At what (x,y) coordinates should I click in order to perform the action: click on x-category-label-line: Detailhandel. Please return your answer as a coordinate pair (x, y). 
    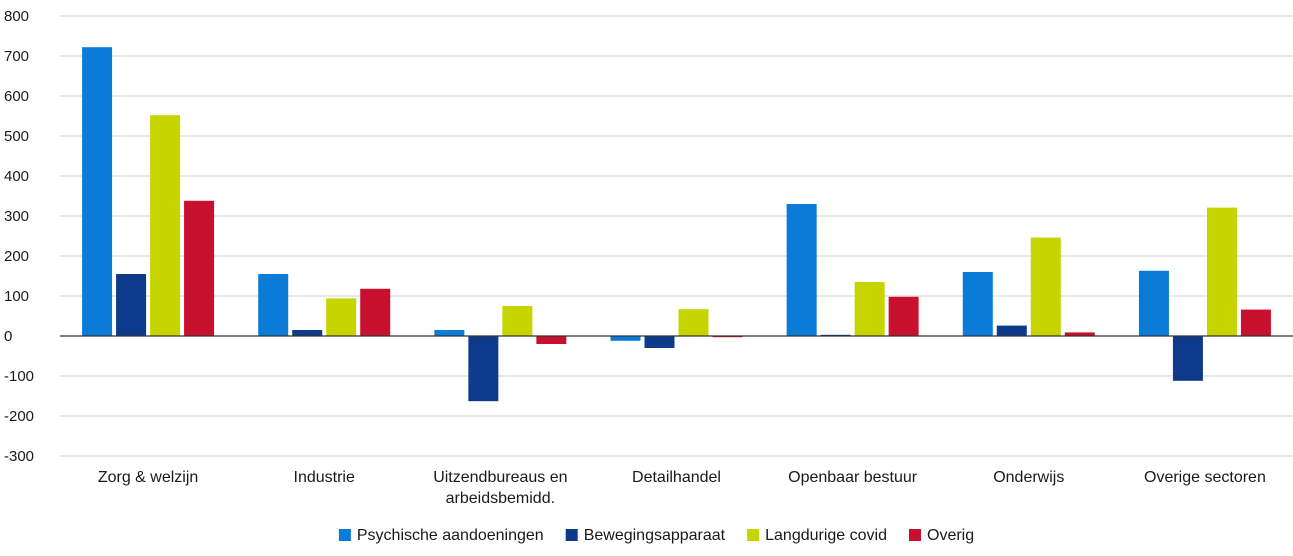
    Looking at the image, I should click on (676, 477).